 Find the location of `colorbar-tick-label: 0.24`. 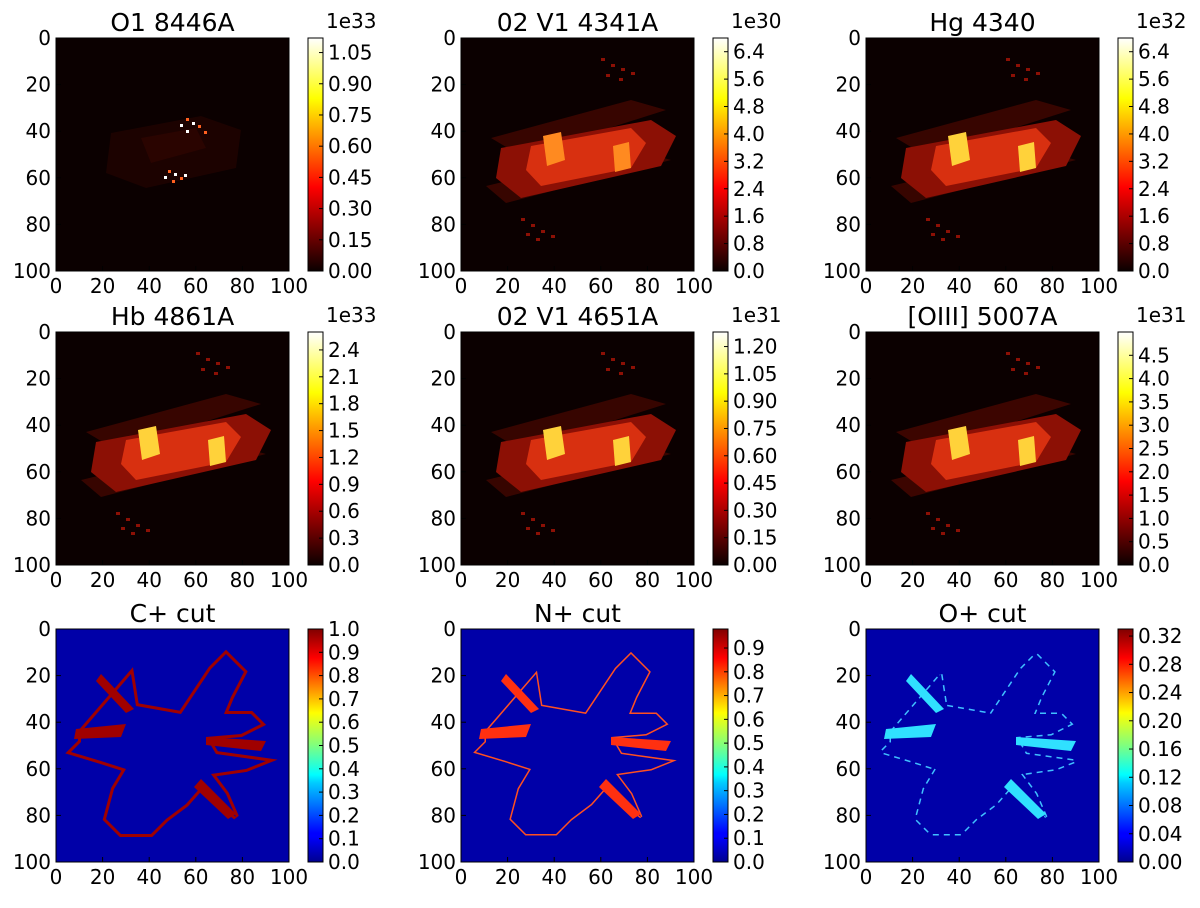

colorbar-tick-label: 0.24 is located at coordinates (1160, 693).